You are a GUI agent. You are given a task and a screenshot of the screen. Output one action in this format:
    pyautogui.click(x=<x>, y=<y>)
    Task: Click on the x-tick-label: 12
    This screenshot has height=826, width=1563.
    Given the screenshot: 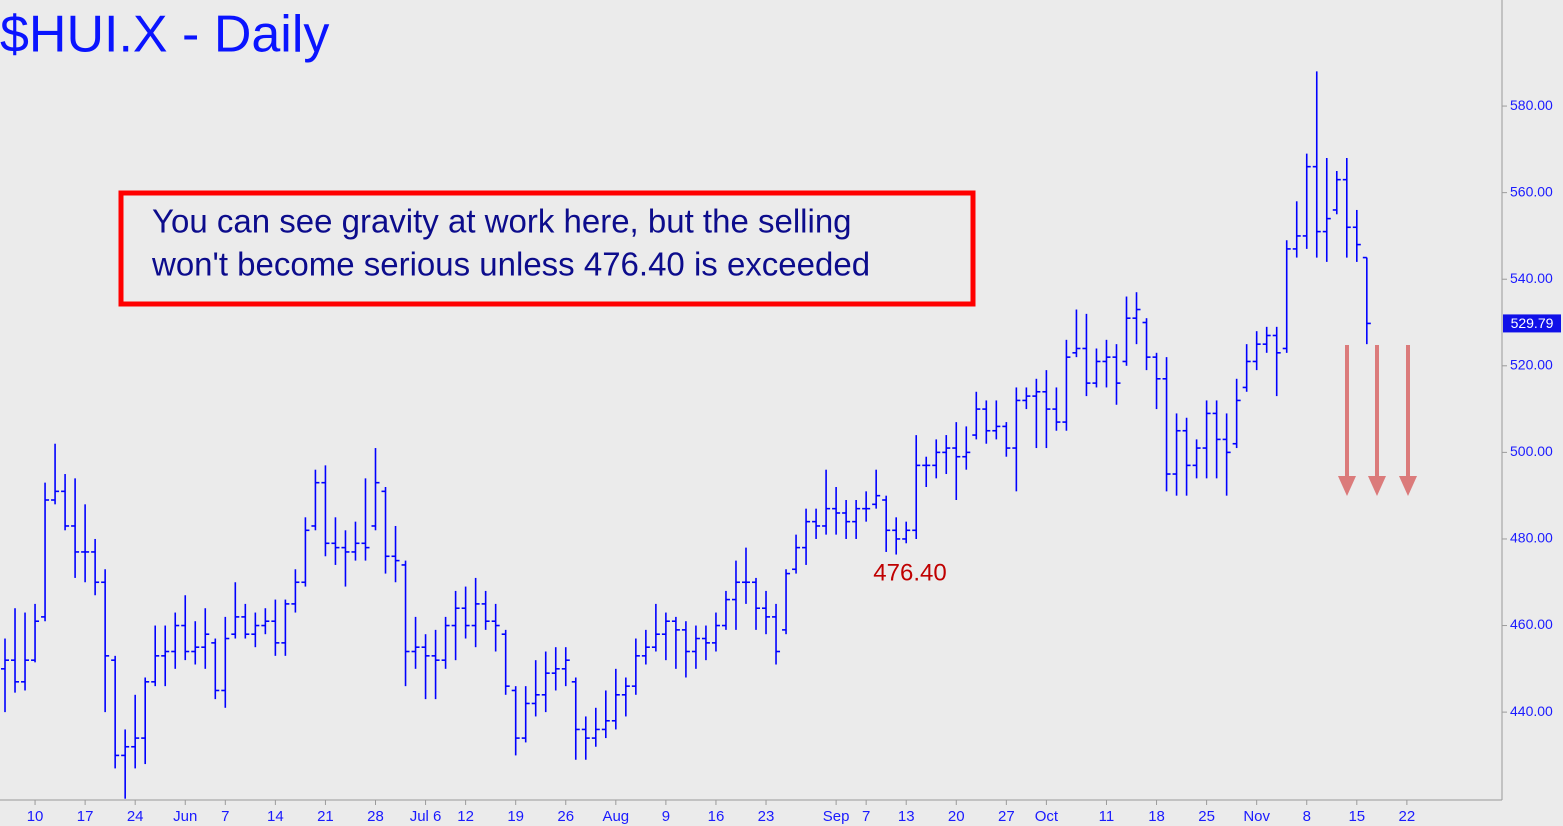 What is the action you would take?
    pyautogui.click(x=465, y=816)
    